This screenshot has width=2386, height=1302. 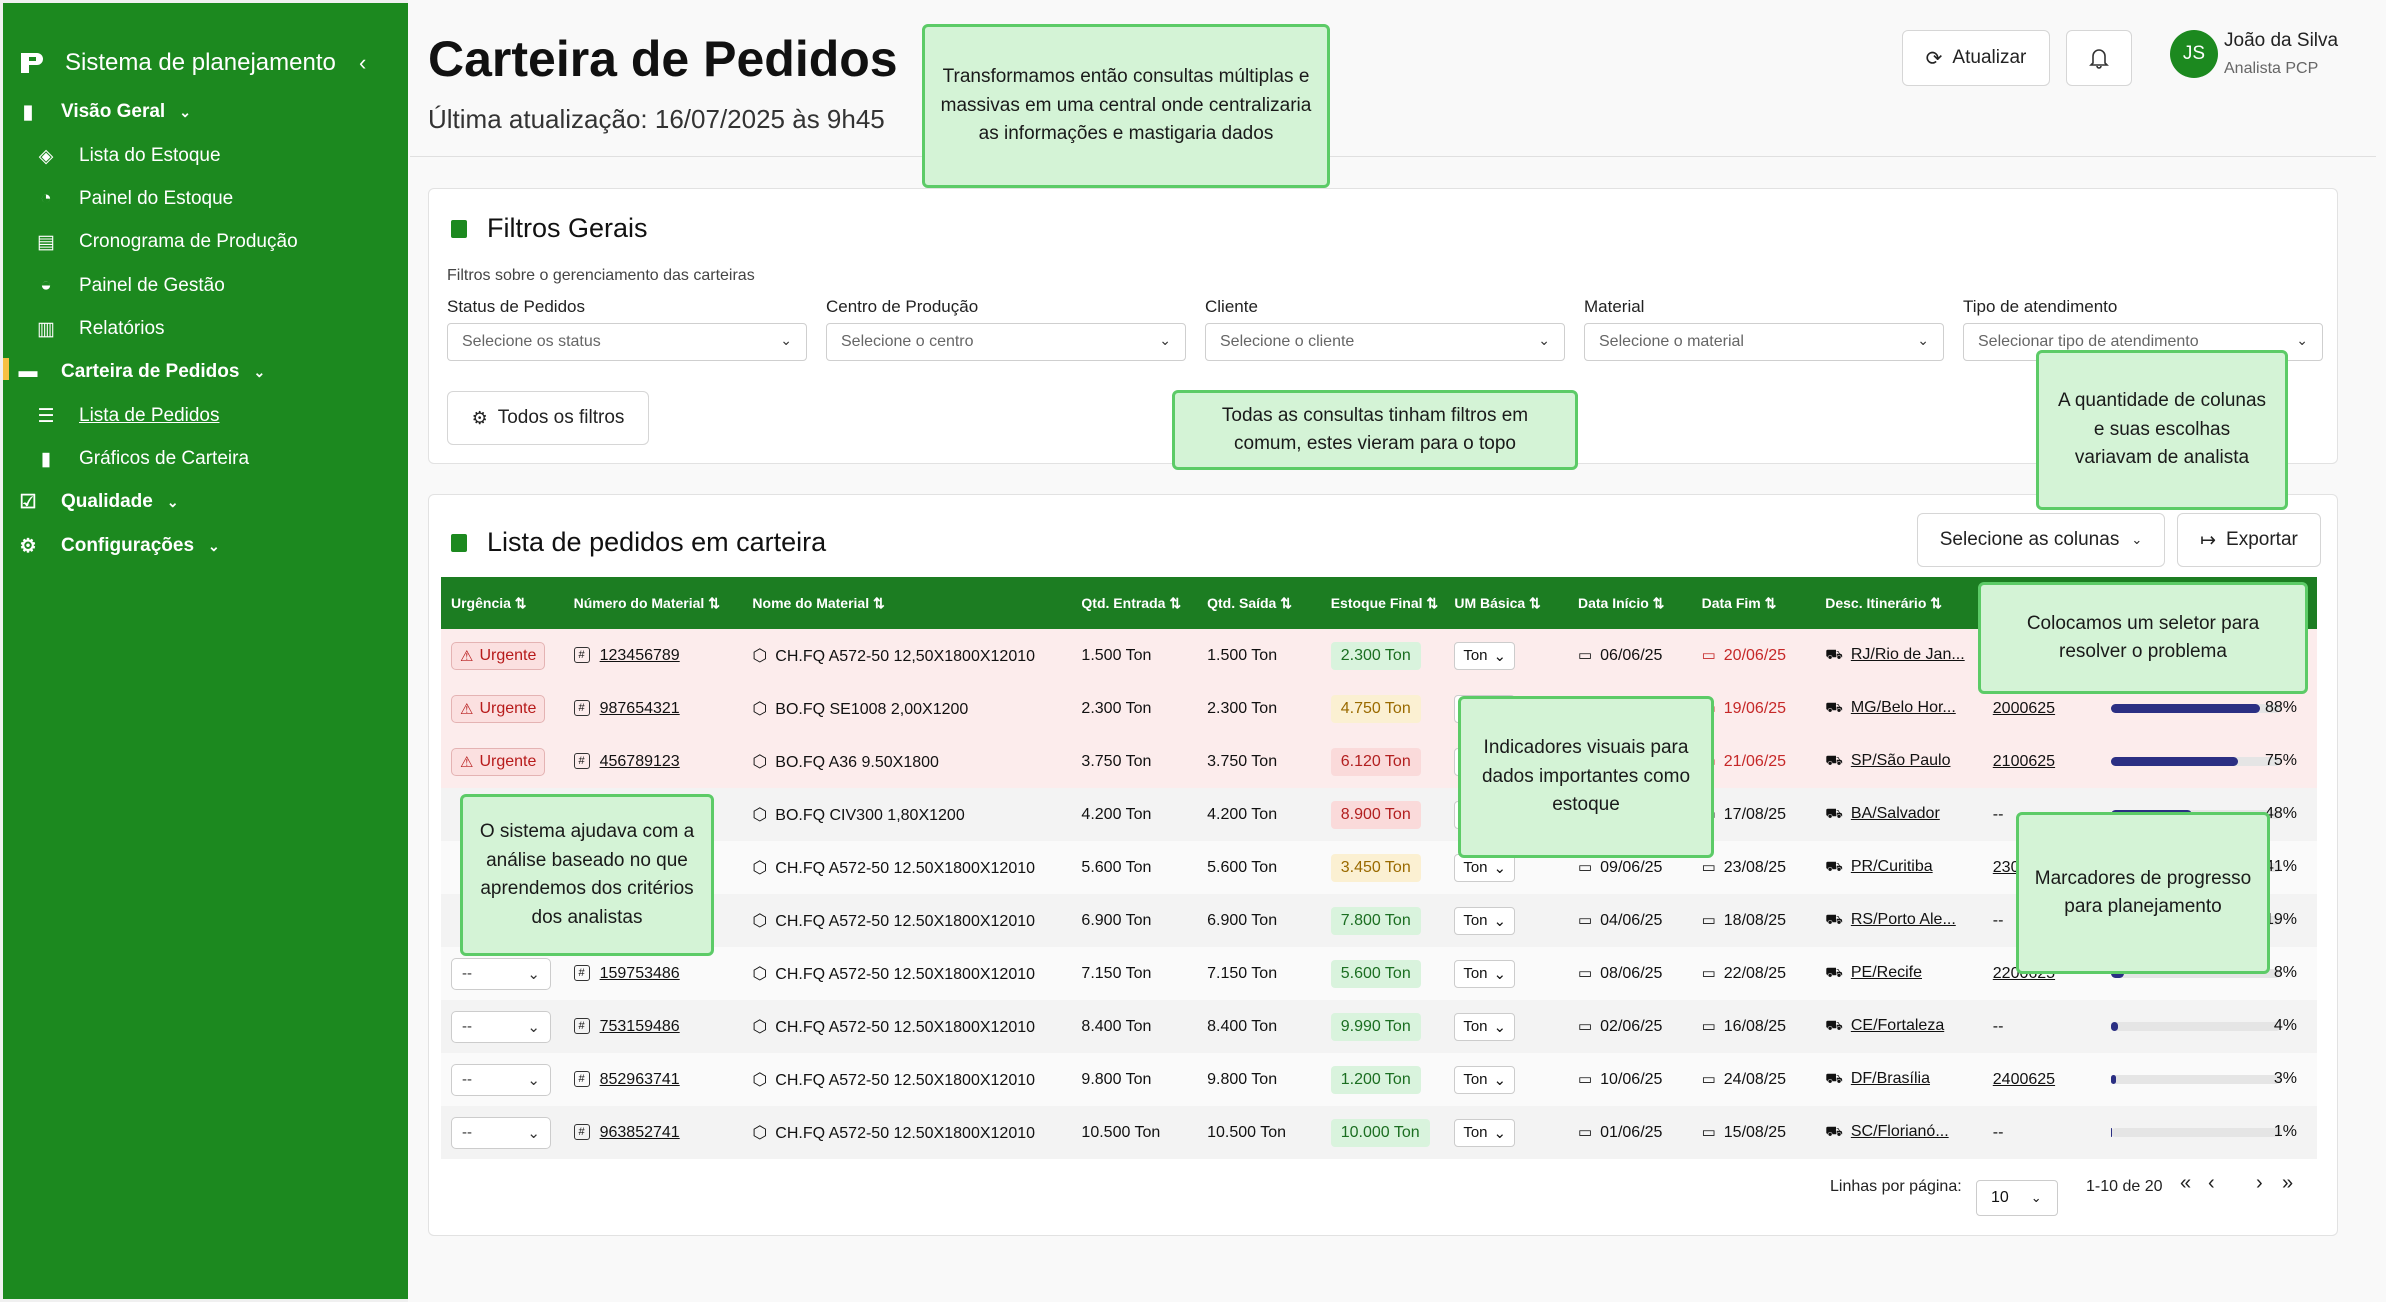 I want to click on last-page-icon: », so click(x=2288, y=1183).